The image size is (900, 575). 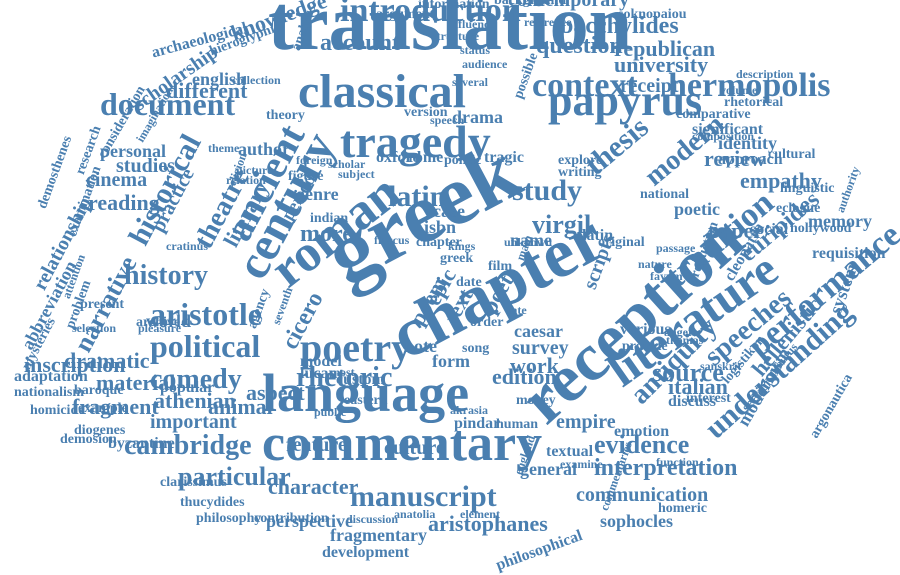 I want to click on cloud-word: information, so click(x=454, y=6).